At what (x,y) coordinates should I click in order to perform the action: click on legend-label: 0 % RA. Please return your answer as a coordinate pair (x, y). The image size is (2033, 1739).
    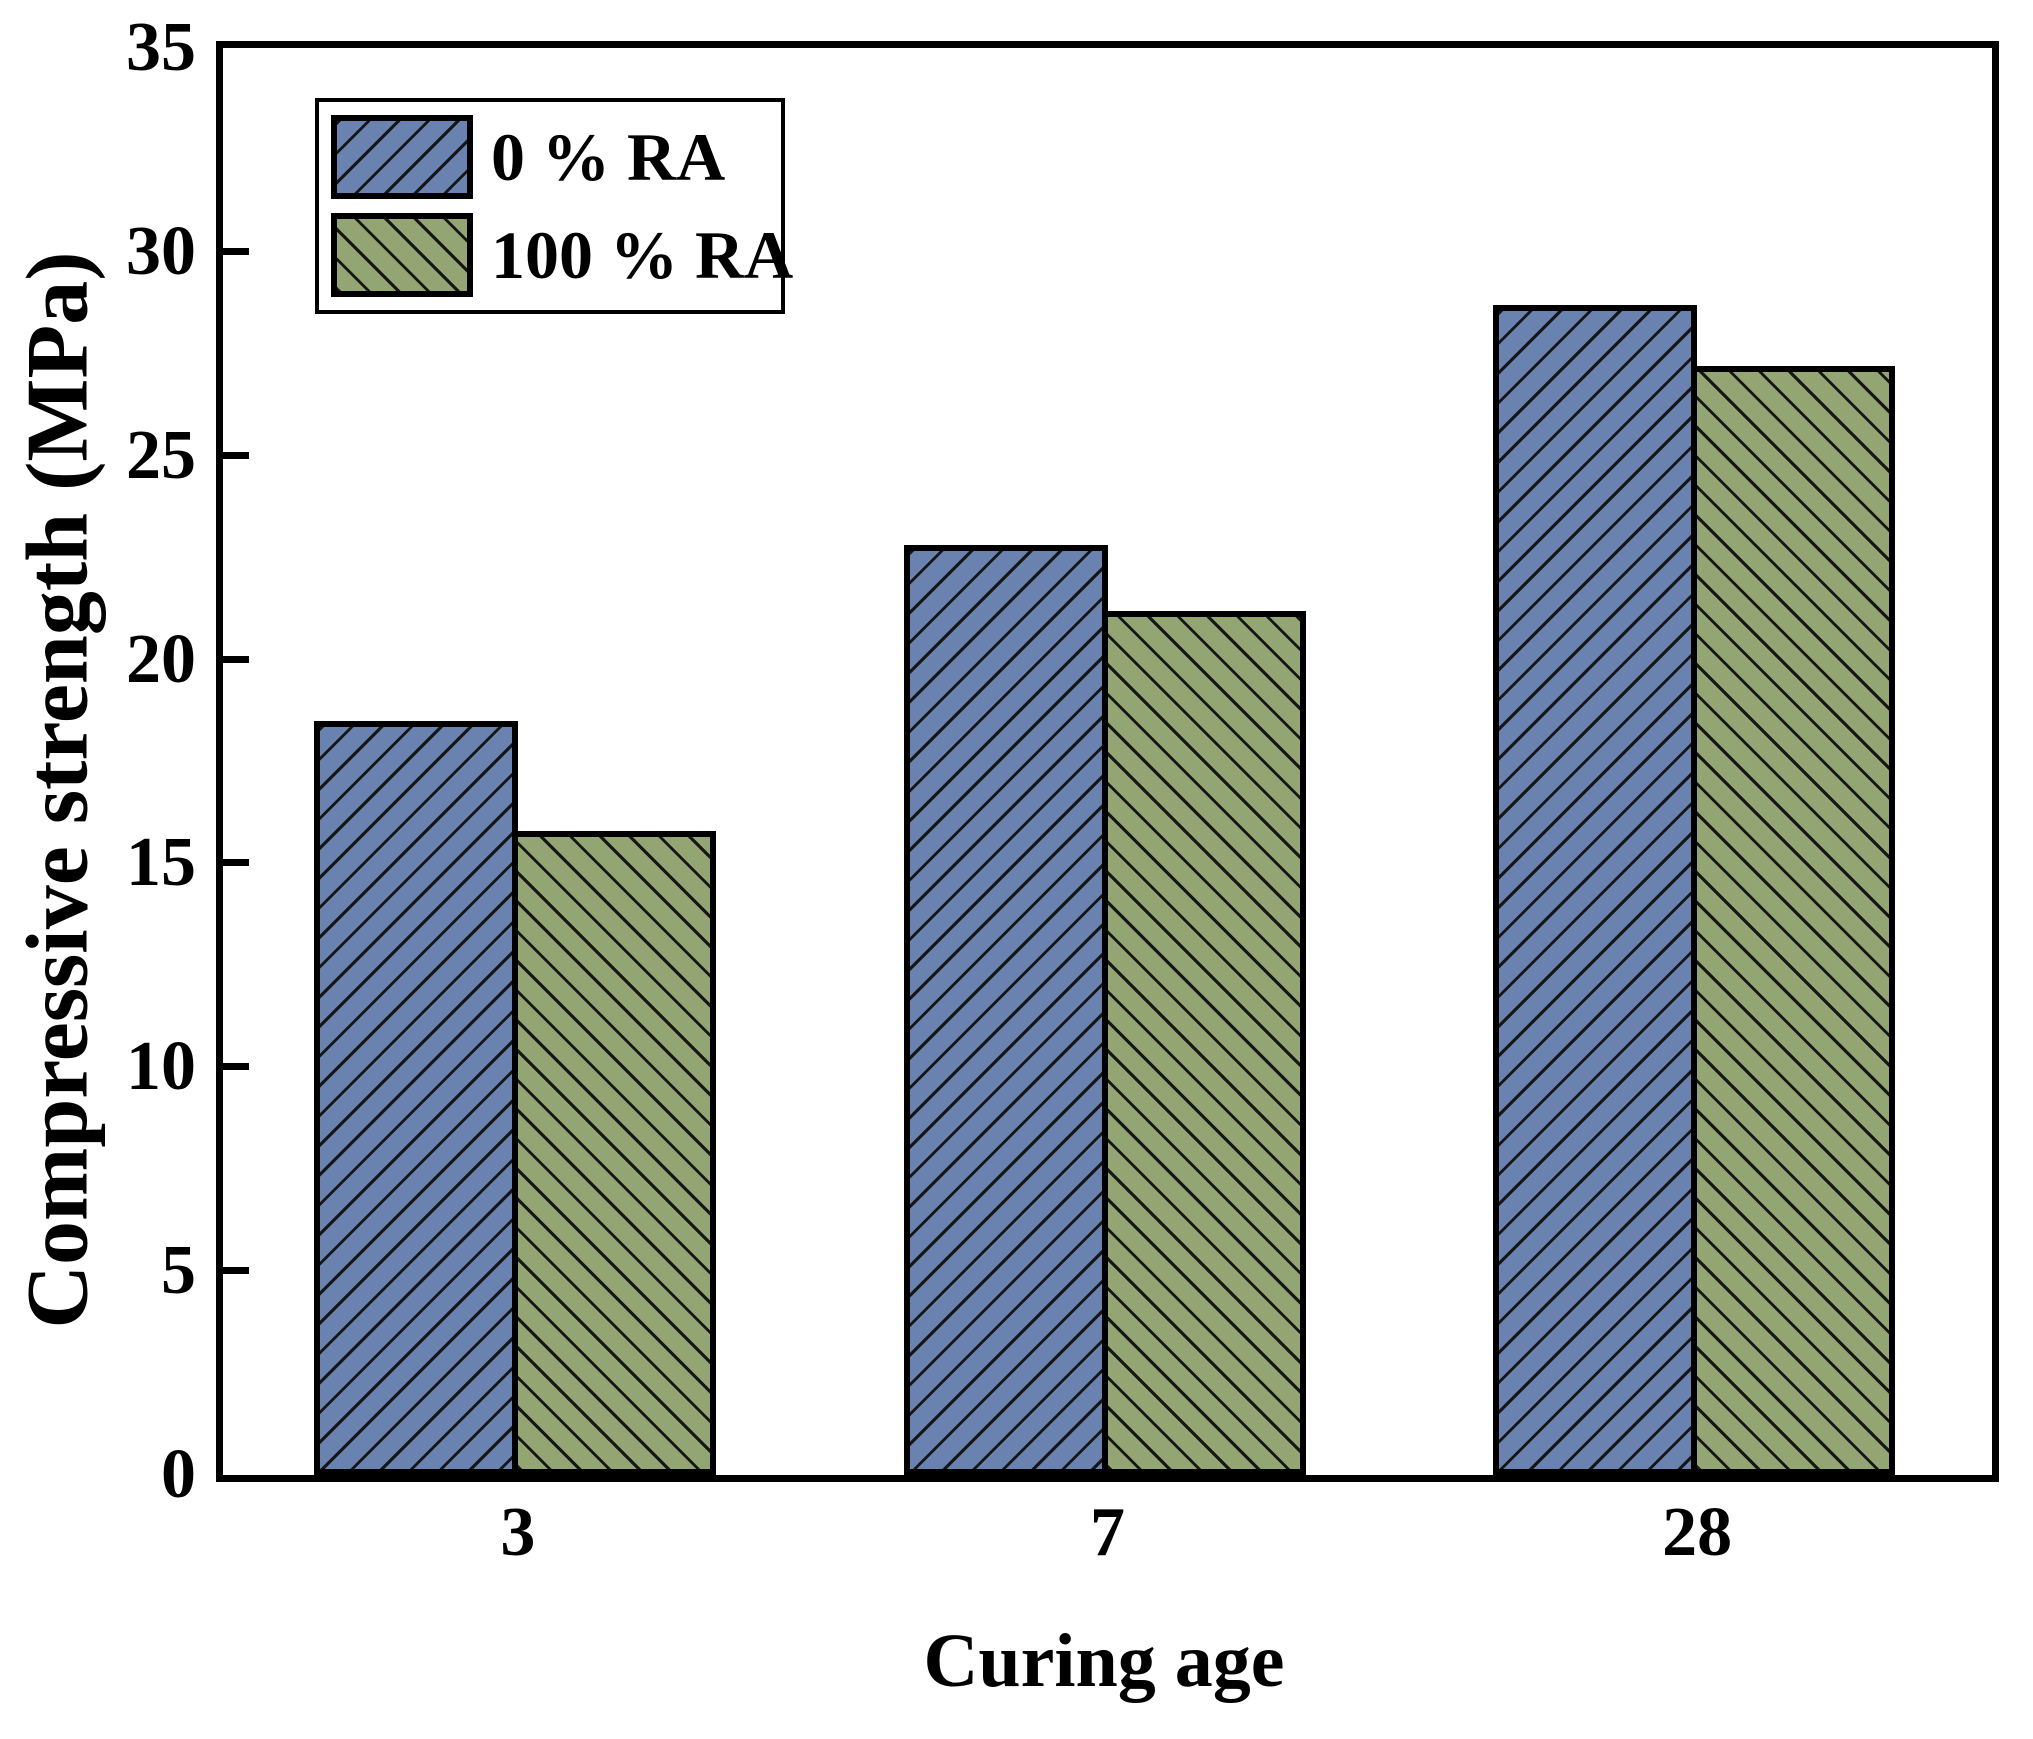
    Looking at the image, I should click on (608, 157).